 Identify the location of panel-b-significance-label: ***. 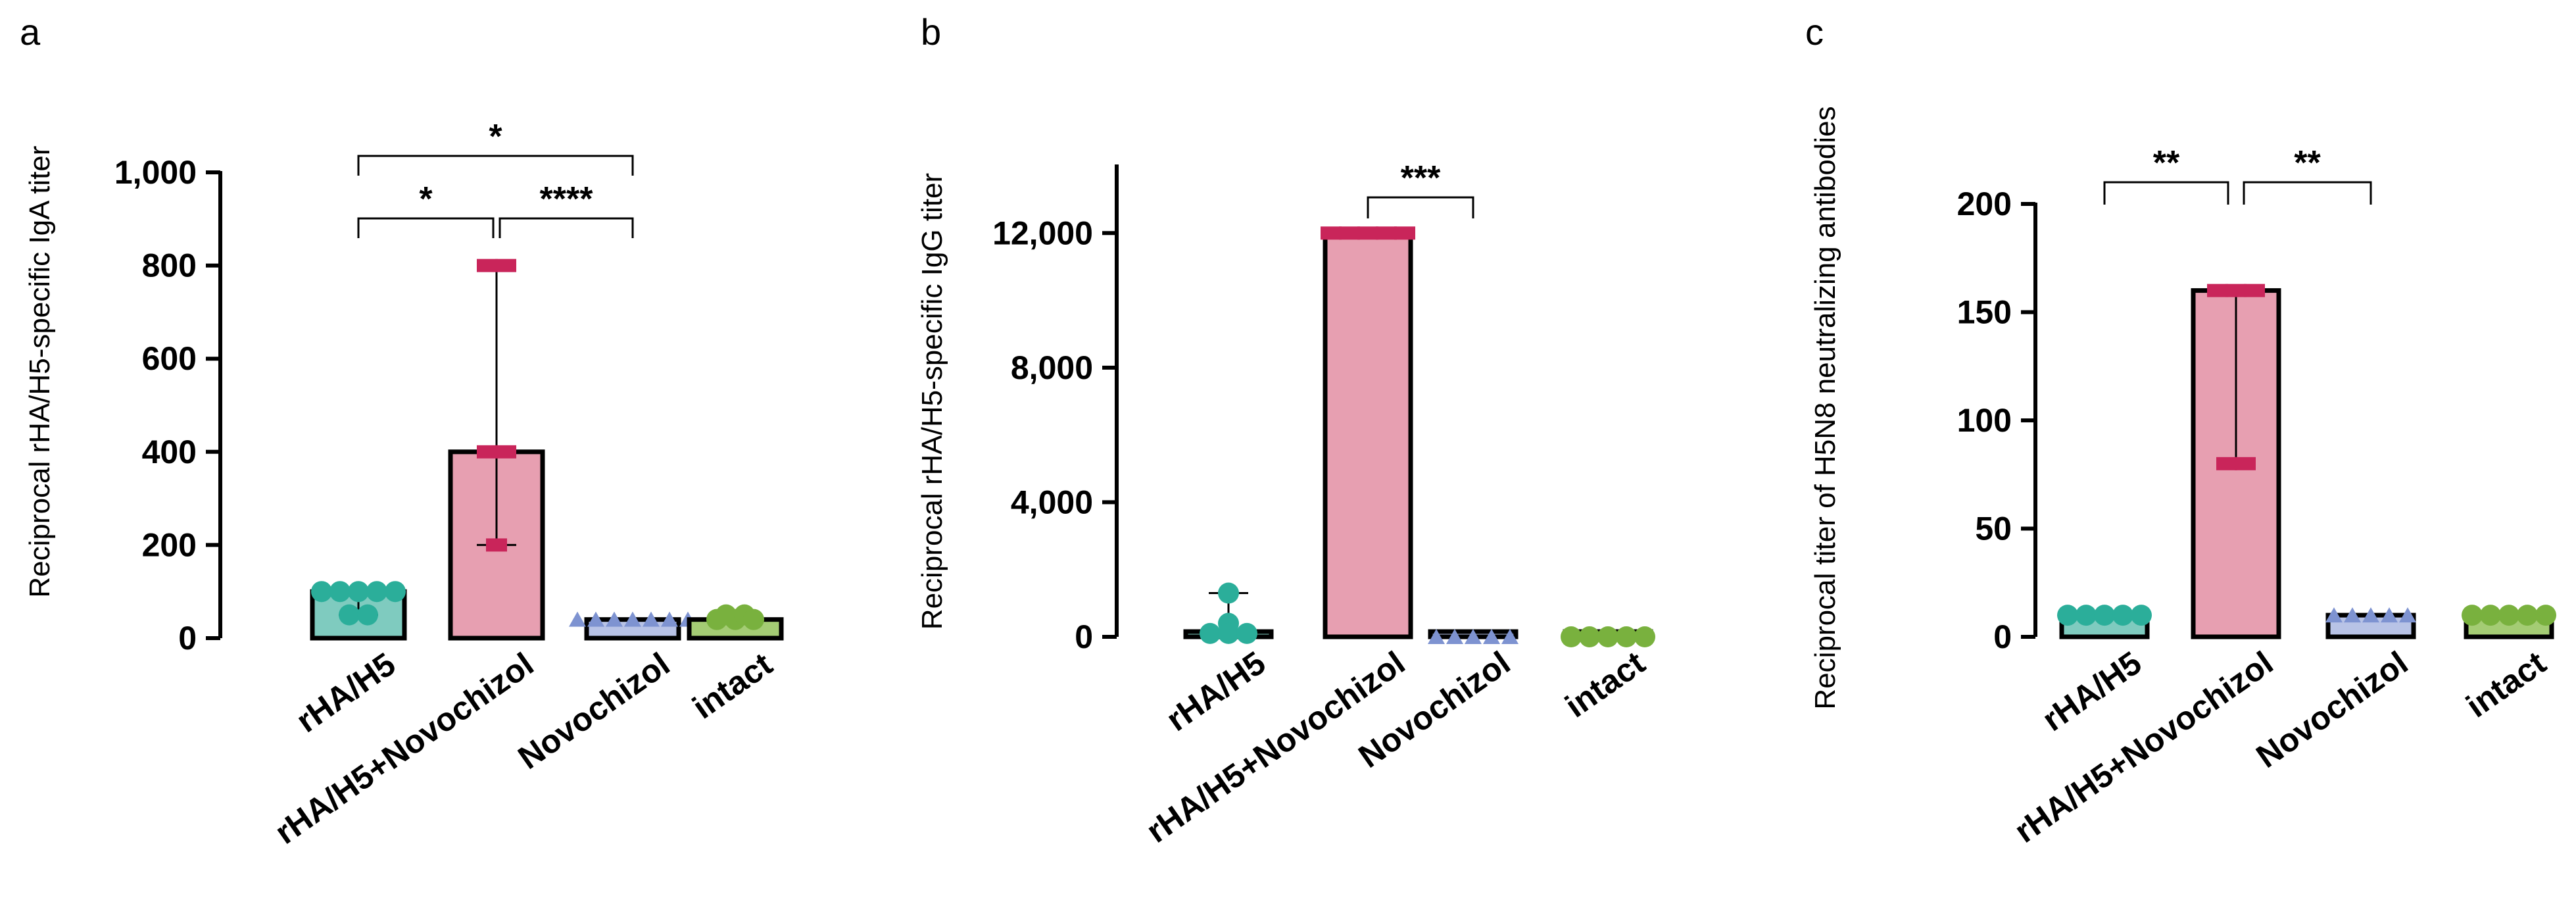
(1421, 178).